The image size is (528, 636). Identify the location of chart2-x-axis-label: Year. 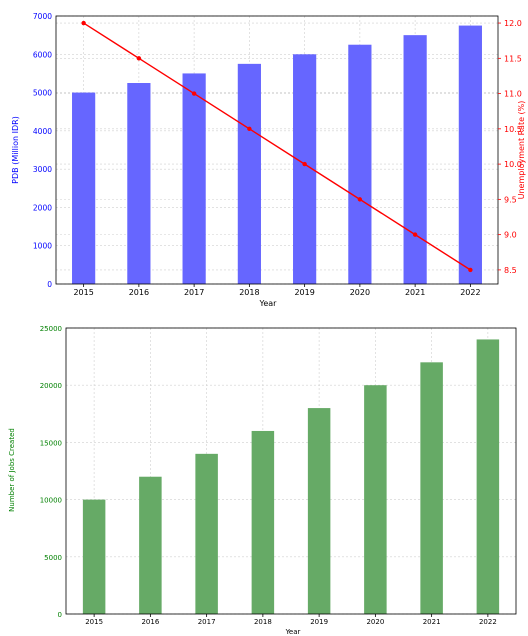
(293, 632).